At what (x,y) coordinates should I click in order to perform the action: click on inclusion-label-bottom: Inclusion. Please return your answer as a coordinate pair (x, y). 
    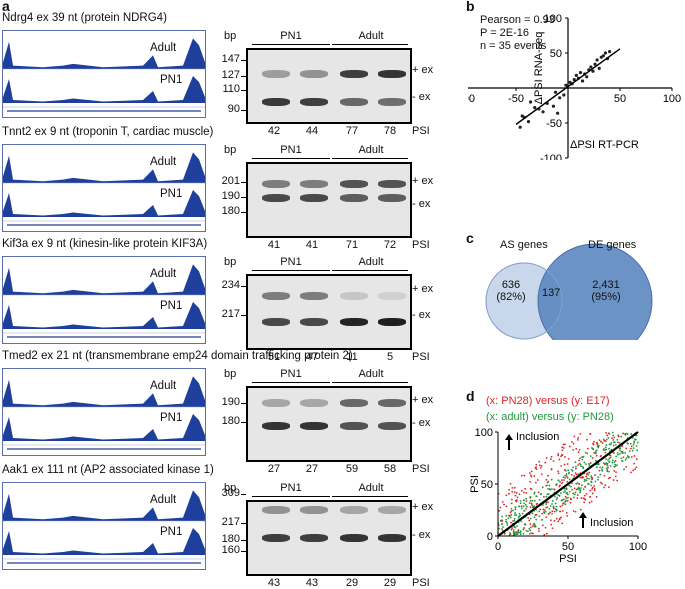
    Looking at the image, I should click on (611, 523).